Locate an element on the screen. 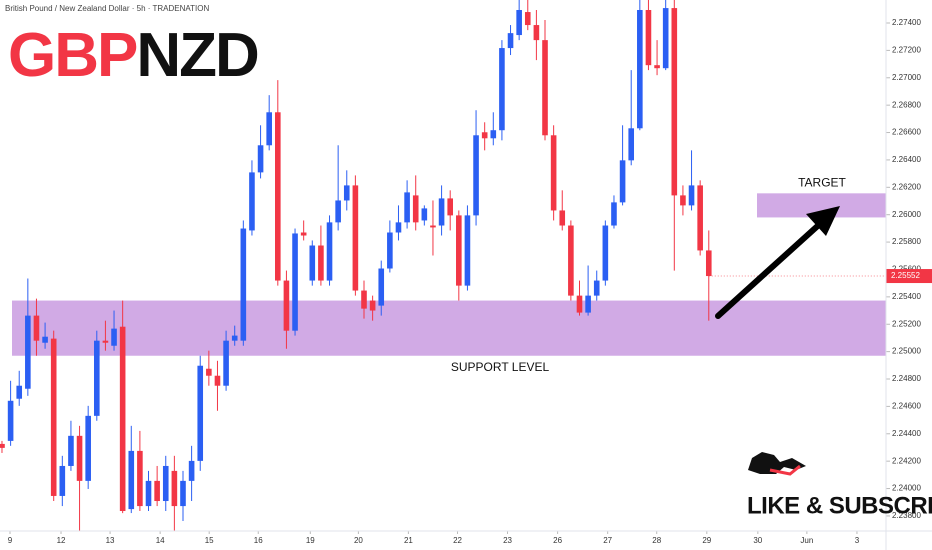  symbol-part2: NZD is located at coordinates (197, 55).